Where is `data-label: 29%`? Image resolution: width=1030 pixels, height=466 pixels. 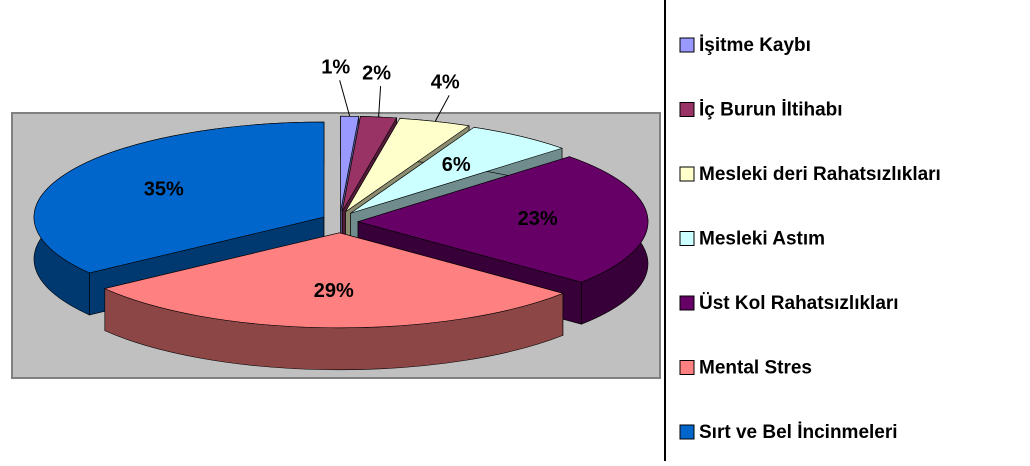
data-label: 29% is located at coordinates (334, 291).